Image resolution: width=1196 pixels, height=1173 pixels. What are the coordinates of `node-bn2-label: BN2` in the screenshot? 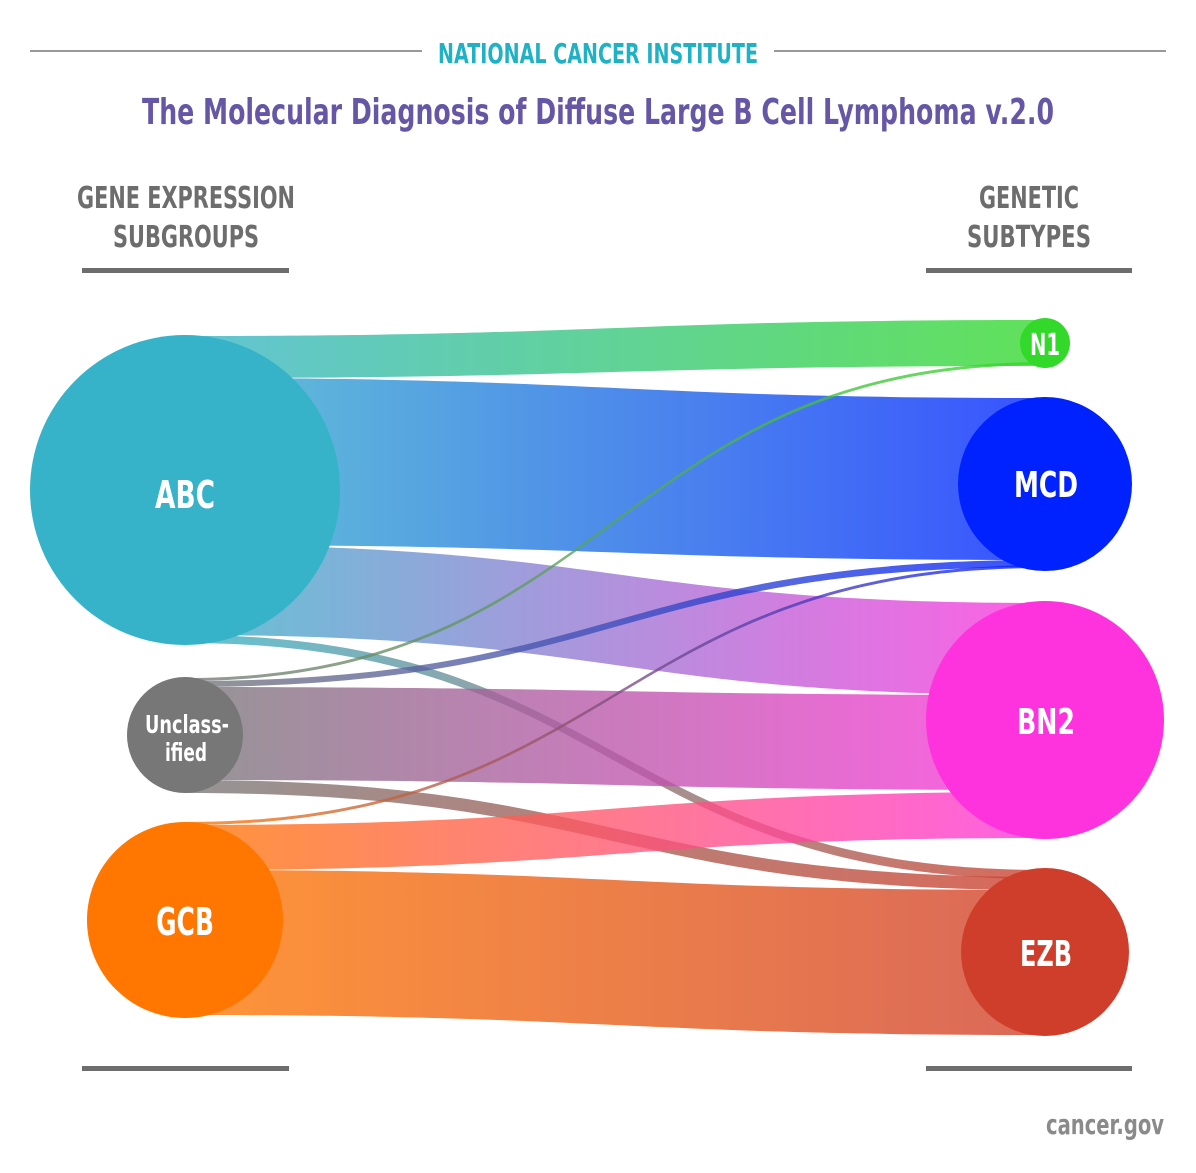 It's located at (1046, 722).